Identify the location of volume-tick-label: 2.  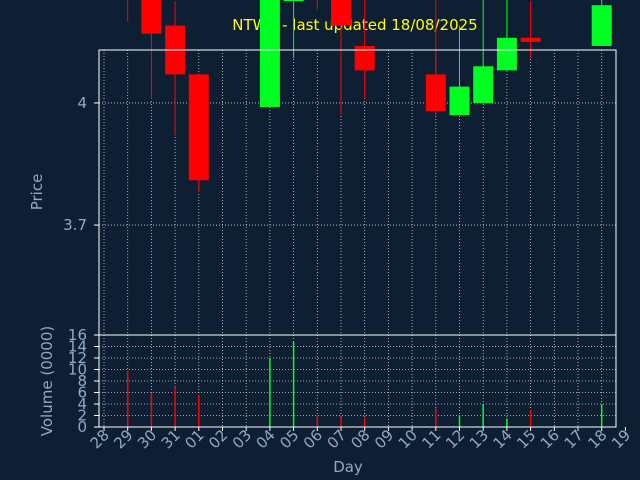
(82, 416).